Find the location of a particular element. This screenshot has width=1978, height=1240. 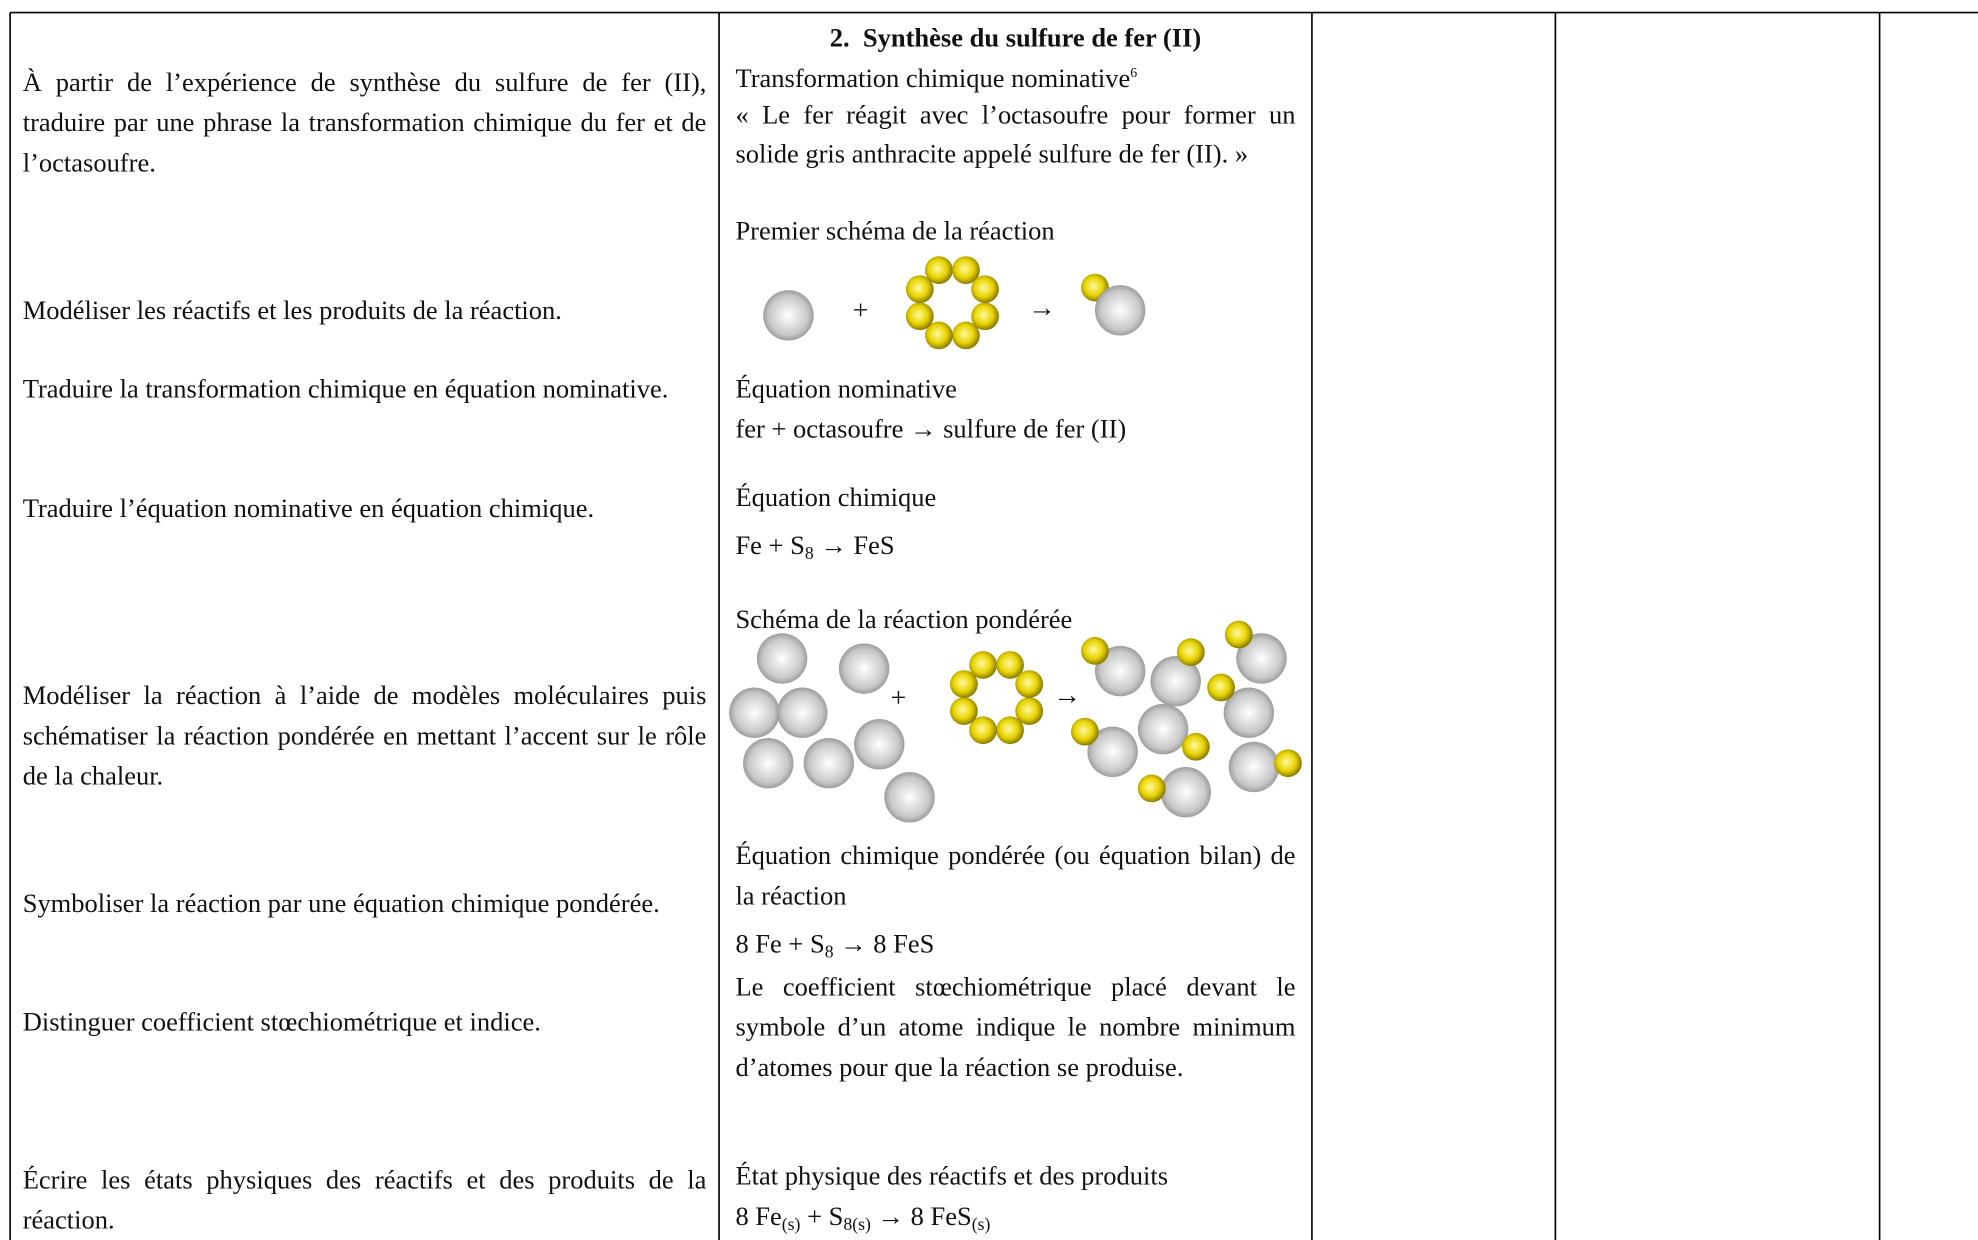

eq-part: + S is located at coordinates (822, 1216).